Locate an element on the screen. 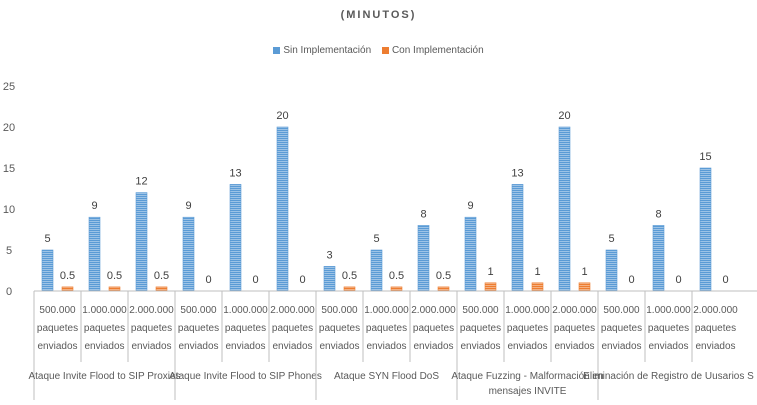 Image resolution: width=757 pixels, height=405 pixels. y-tick-label: 10 is located at coordinates (9, 210).